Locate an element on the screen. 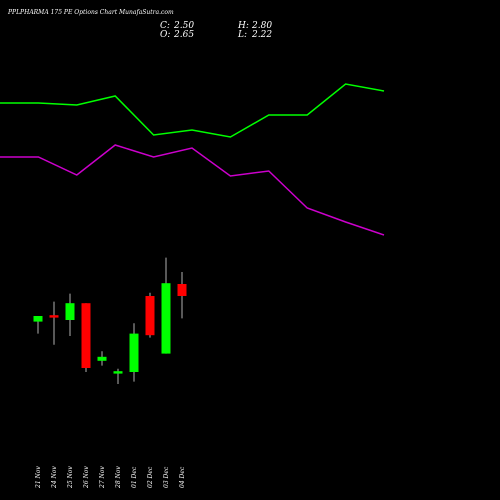 The width and height of the screenshot is (500, 500). x-tick-label: 24 Nov is located at coordinates (54, 477).